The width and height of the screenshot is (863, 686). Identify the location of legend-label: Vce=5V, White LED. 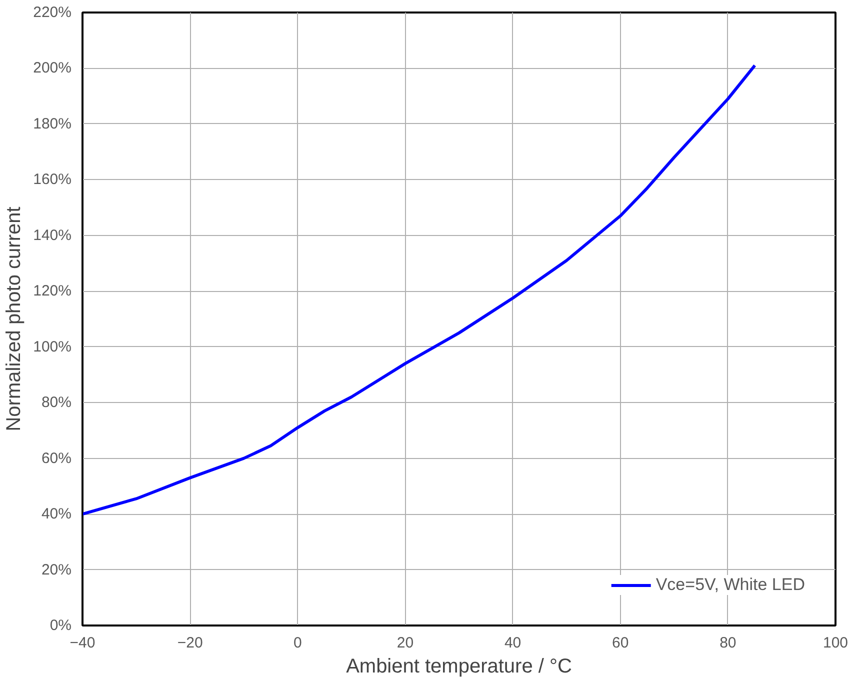
(730, 585).